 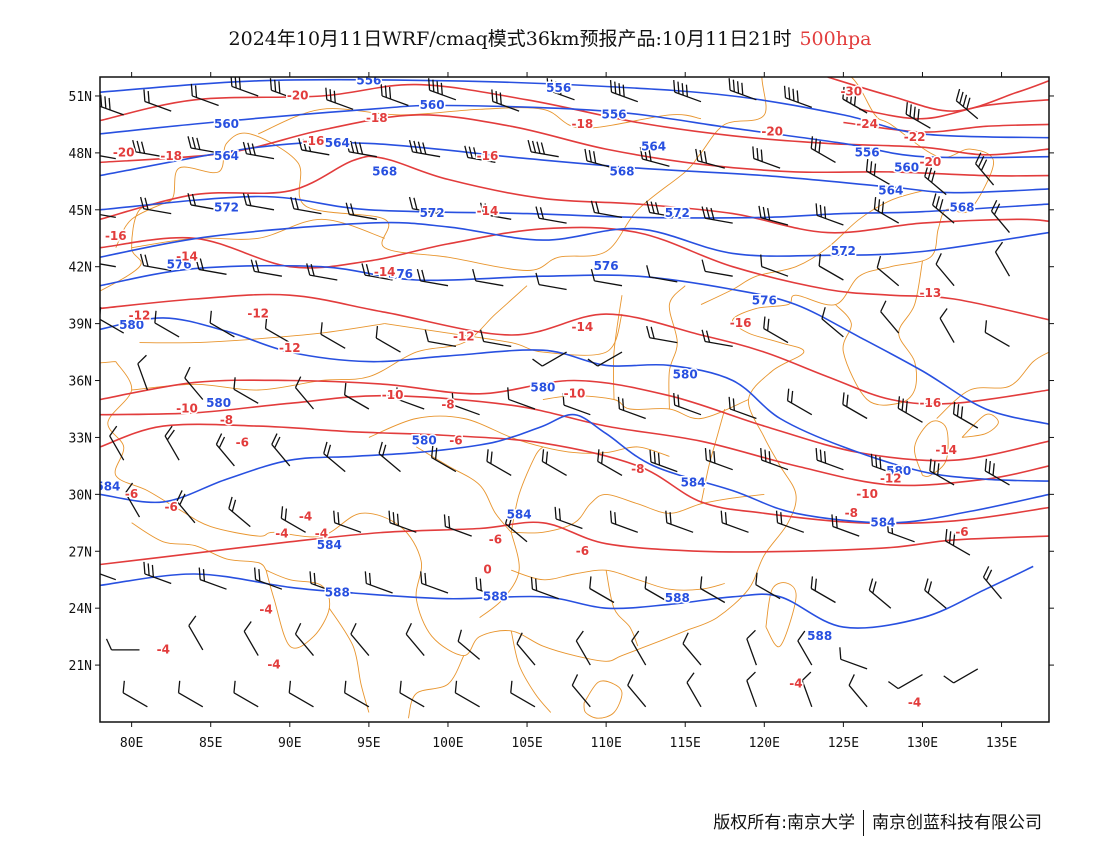 What do you see at coordinates (605, 743) in the screenshot?
I see `lon-tick-label: 110E` at bounding box center [605, 743].